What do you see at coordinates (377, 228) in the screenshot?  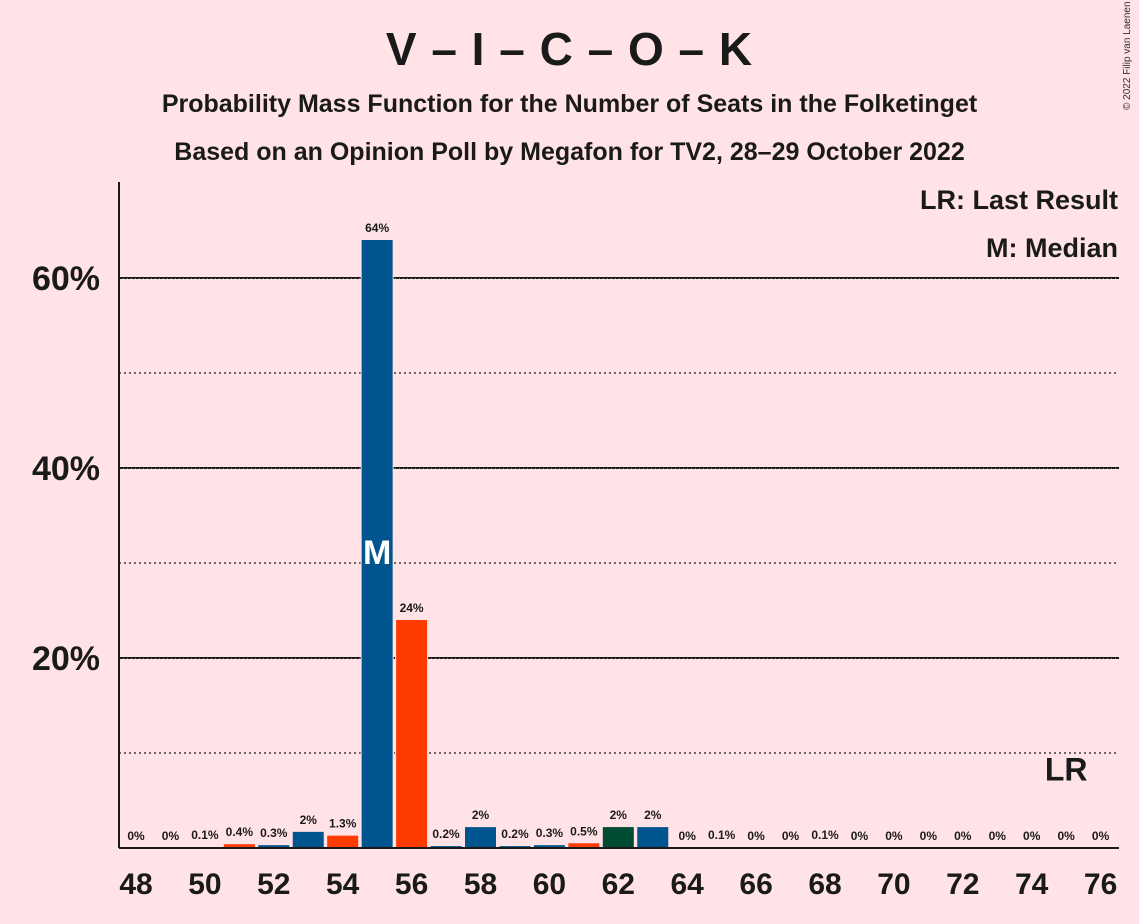 I see `data-label-55: 64%` at bounding box center [377, 228].